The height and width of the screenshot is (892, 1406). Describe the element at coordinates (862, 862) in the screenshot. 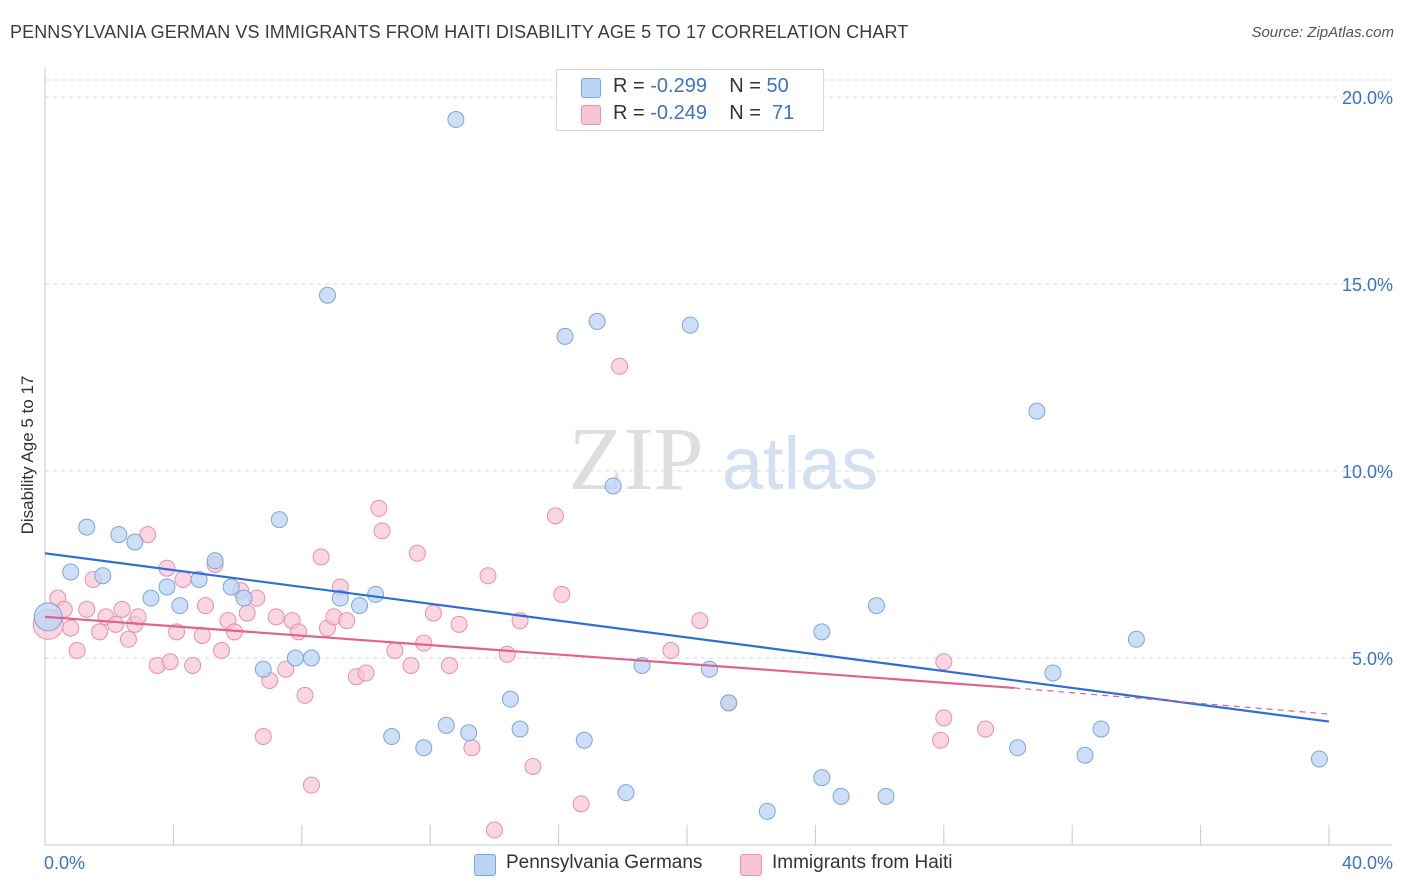

I see `legend-label: Immigrants from Haiti` at that location.